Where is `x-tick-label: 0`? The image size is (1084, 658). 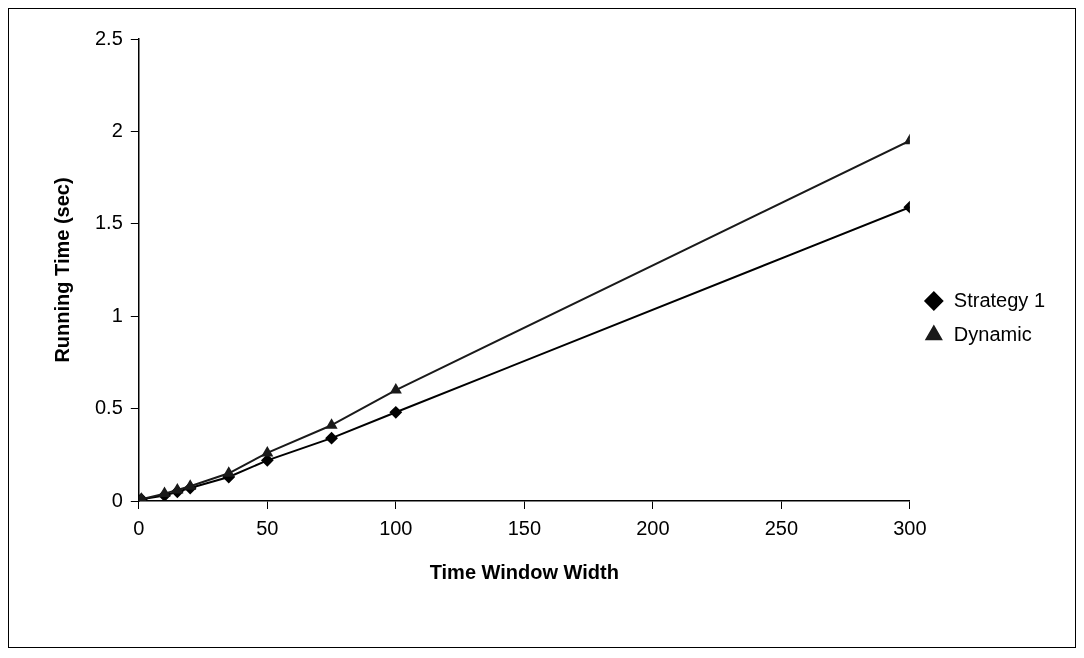 x-tick-label: 0 is located at coordinates (139, 527).